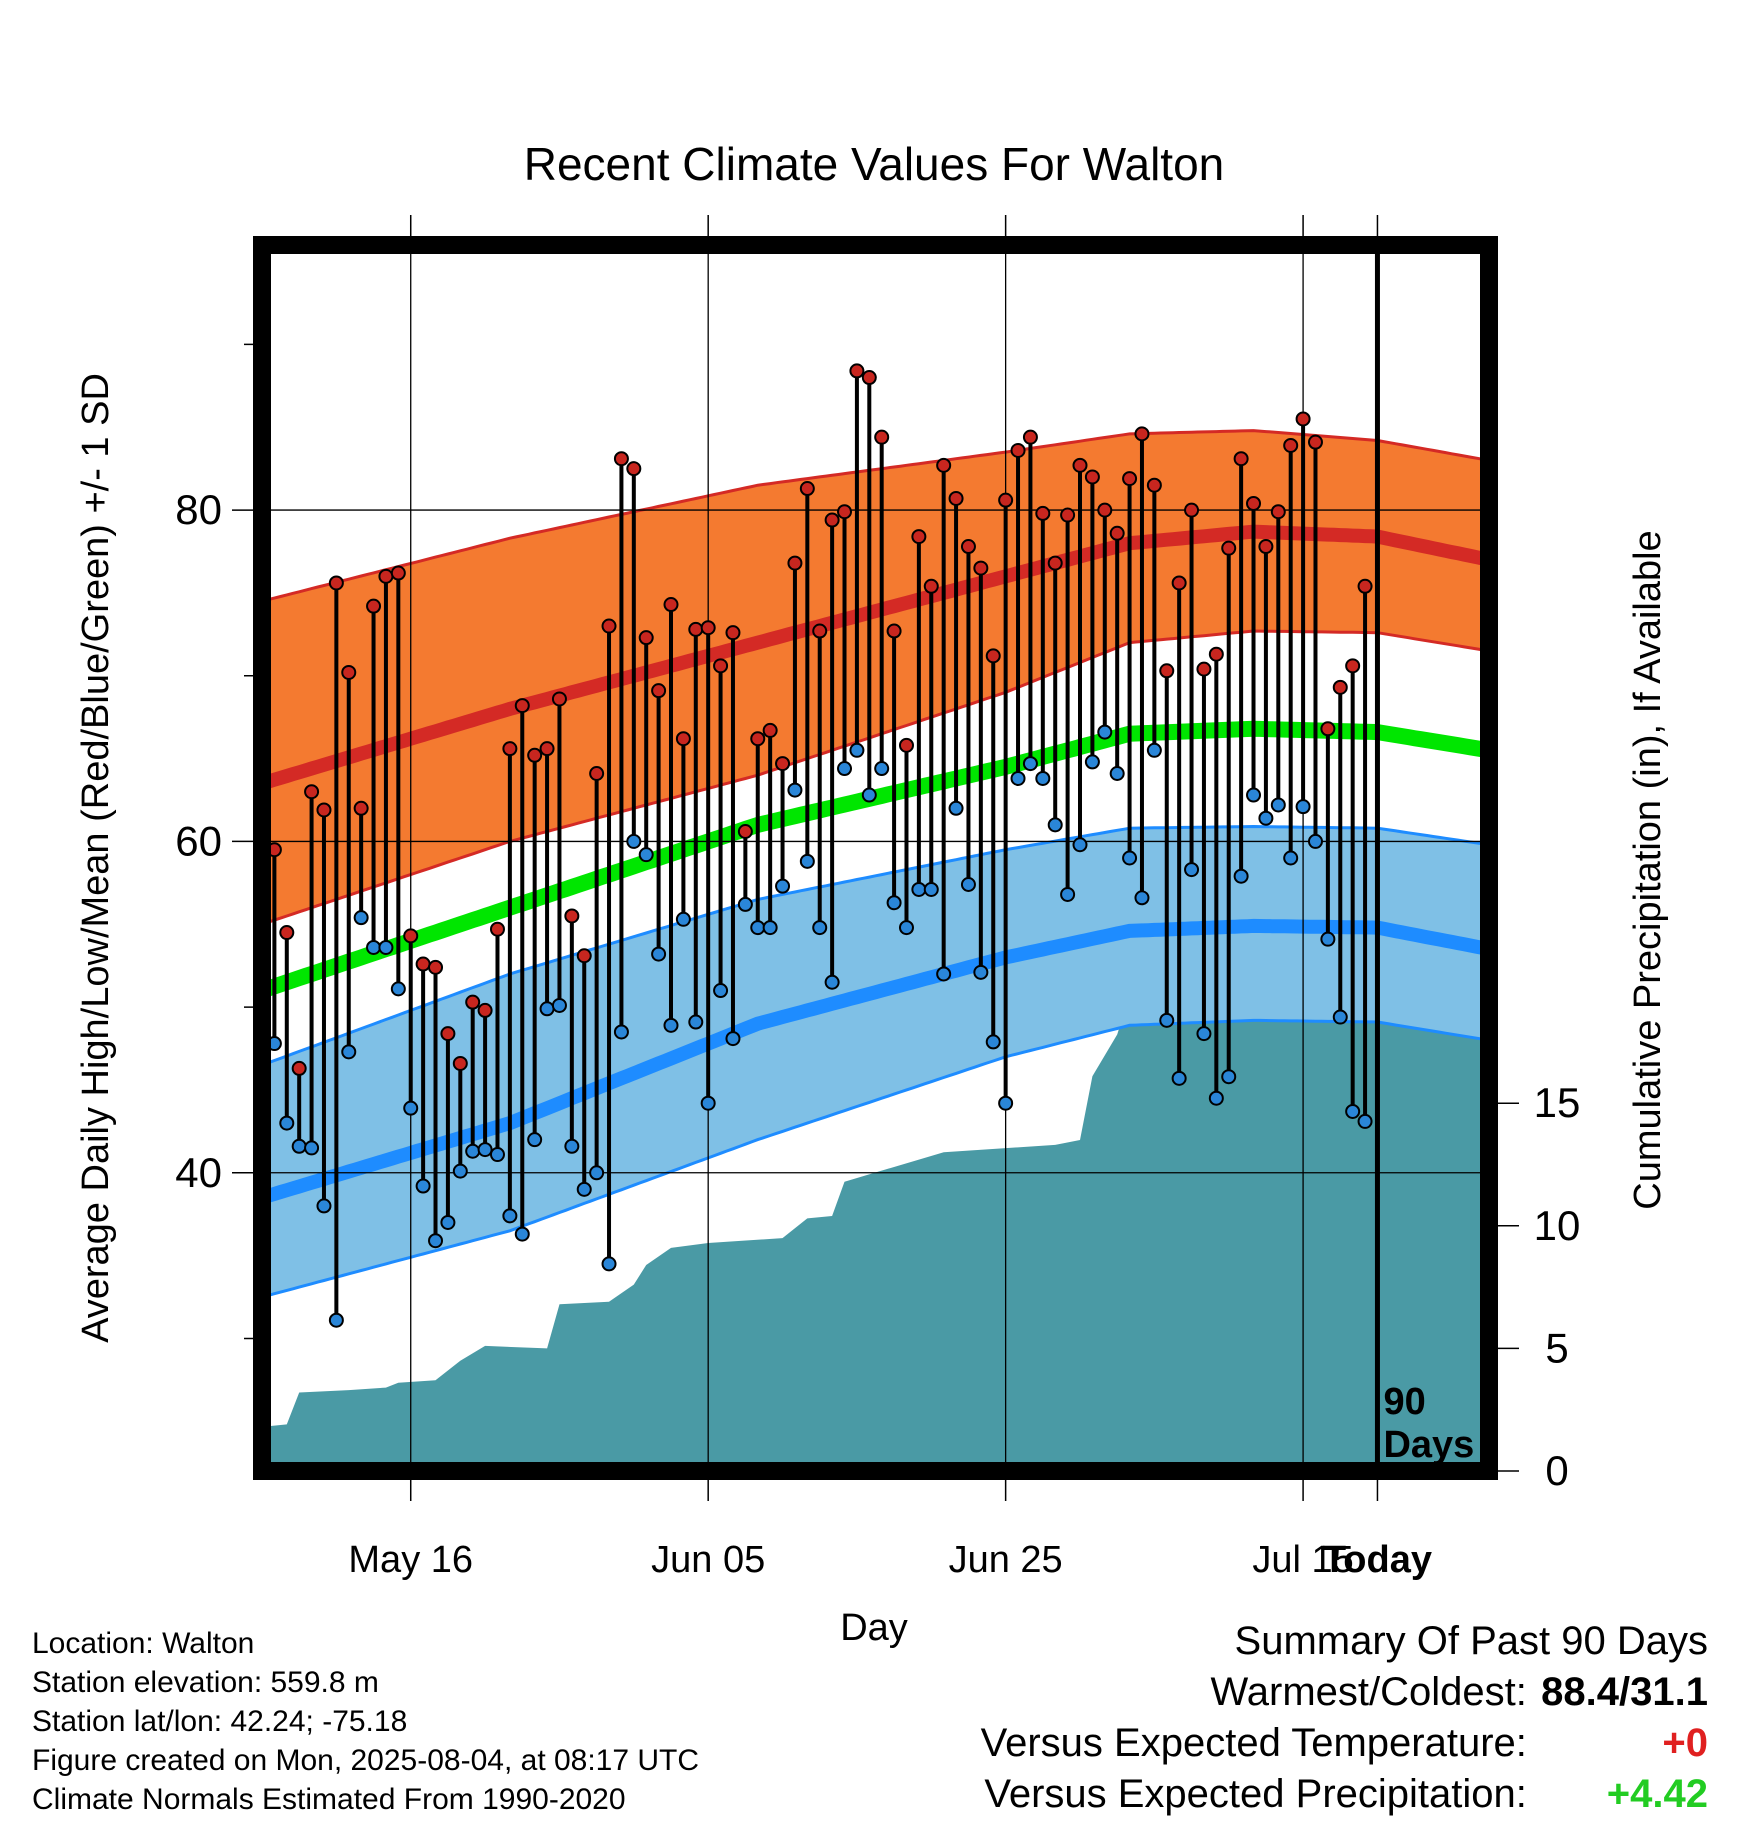  I want to click on high-mean-line, so click(875, 657).